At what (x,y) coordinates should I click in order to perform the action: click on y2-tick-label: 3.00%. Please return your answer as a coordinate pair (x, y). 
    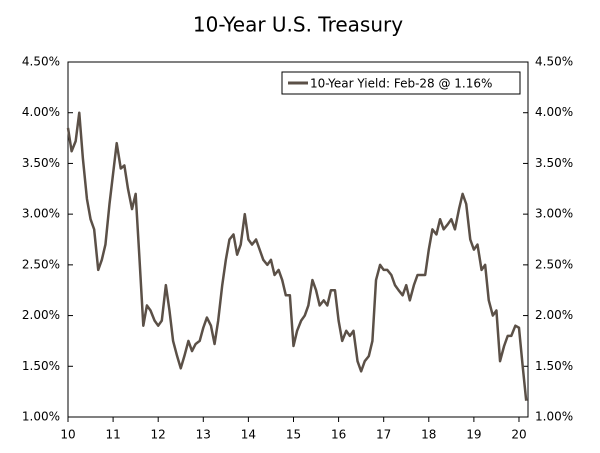
    Looking at the image, I should click on (554, 214).